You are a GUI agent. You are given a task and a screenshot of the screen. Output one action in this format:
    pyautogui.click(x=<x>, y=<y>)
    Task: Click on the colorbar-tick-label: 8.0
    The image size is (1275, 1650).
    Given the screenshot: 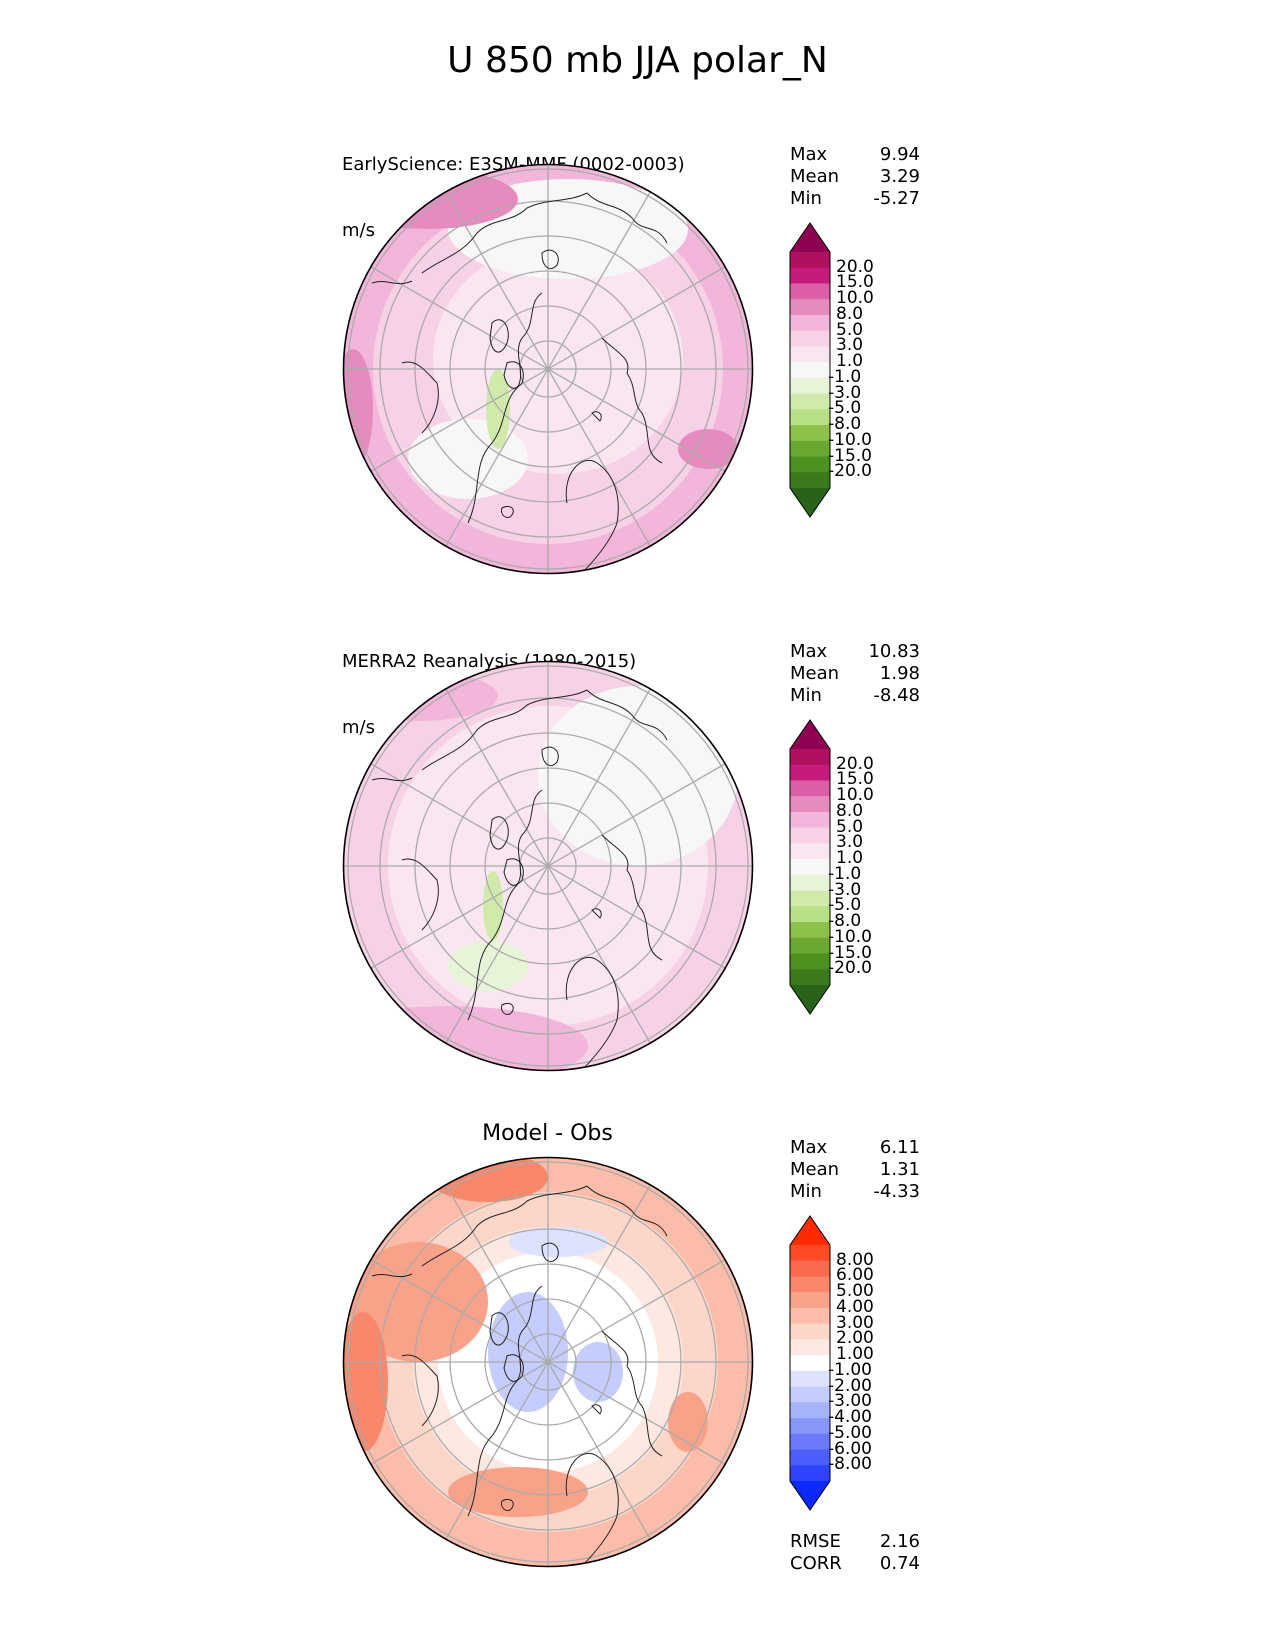 What is the action you would take?
    pyautogui.click(x=850, y=810)
    